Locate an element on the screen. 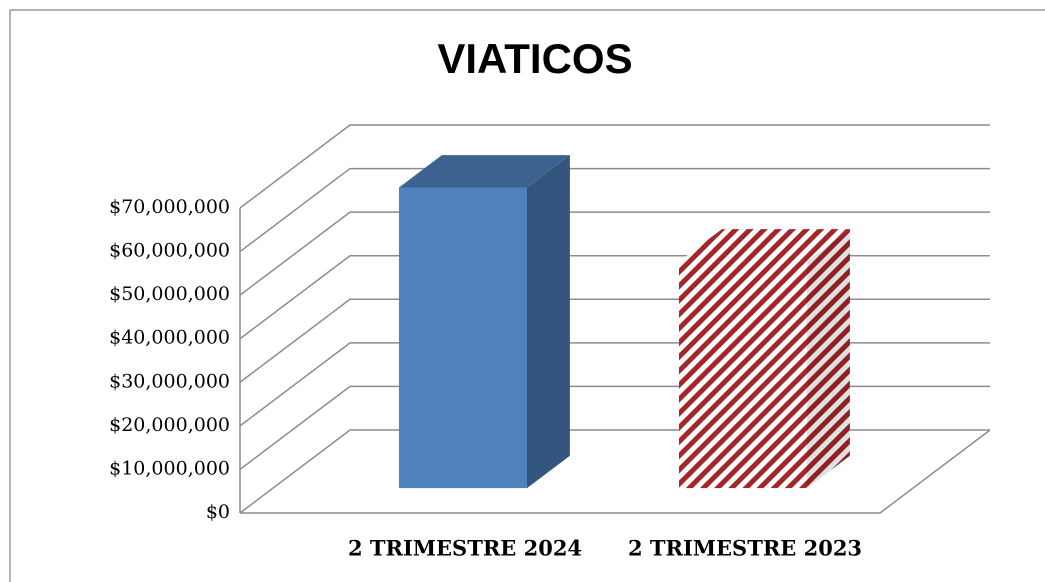  y-tick-label: $60,000,000 is located at coordinates (169, 251).